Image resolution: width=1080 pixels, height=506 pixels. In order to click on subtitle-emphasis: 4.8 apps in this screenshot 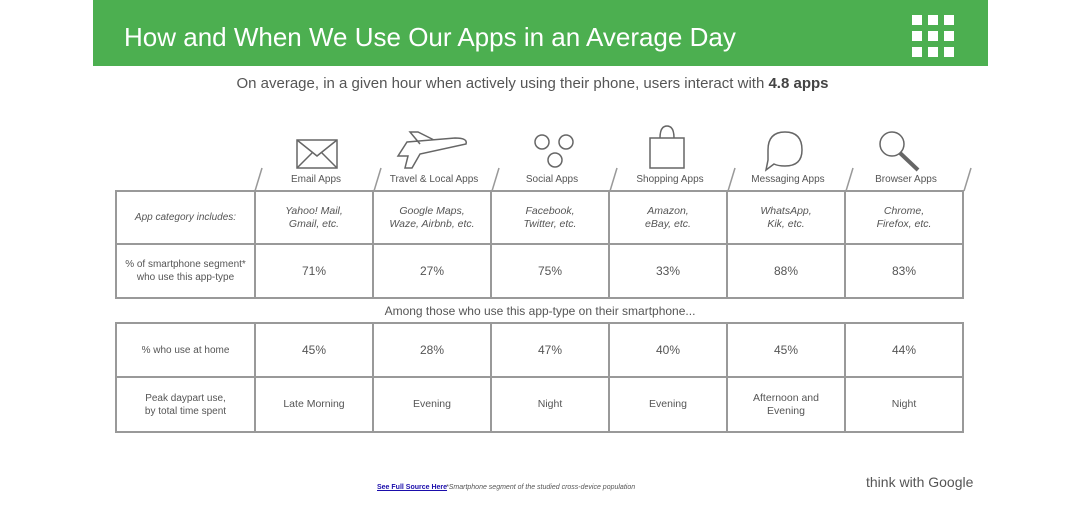, I will do `click(798, 83)`.